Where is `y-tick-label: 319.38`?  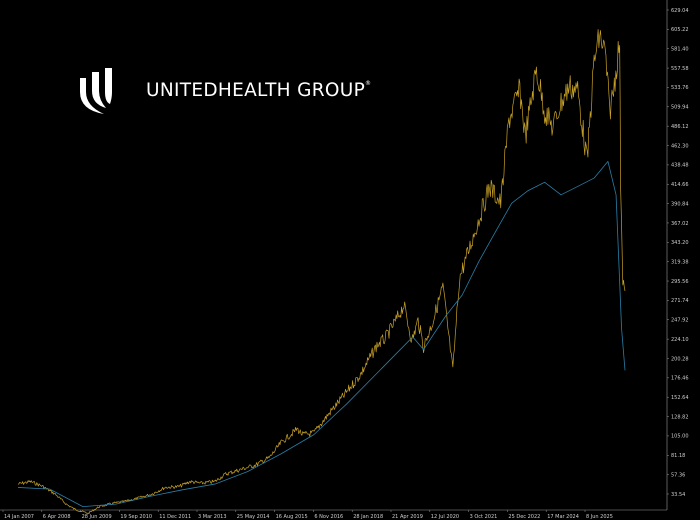 y-tick-label: 319.38 is located at coordinates (680, 262).